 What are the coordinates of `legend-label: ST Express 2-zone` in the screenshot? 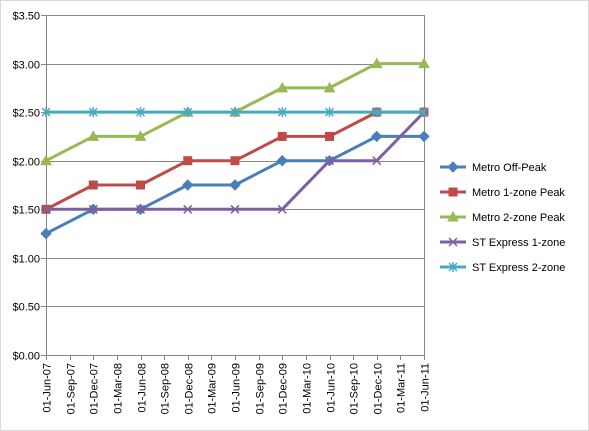 It's located at (518, 268).